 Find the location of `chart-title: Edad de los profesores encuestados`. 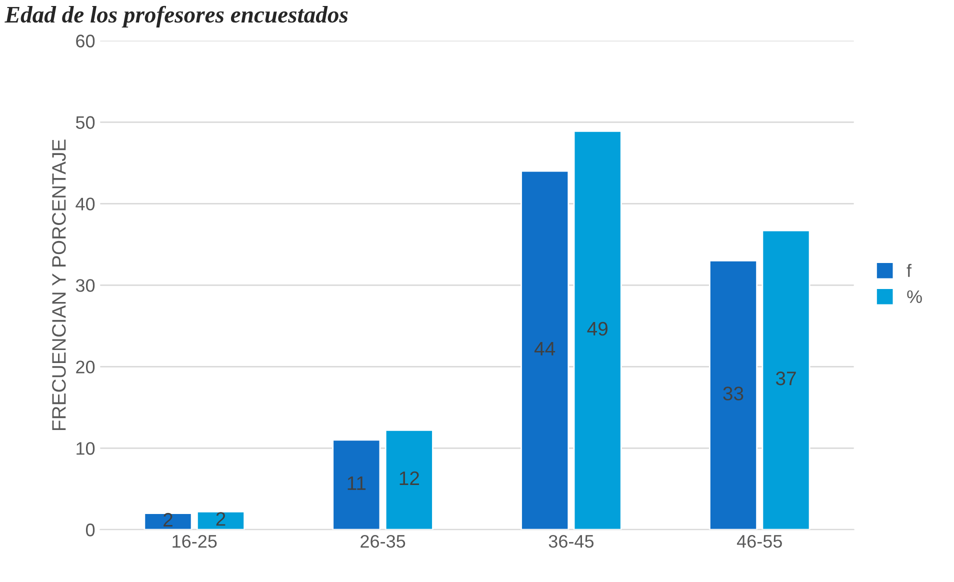

chart-title: Edad de los profesores encuestados is located at coordinates (176, 17).